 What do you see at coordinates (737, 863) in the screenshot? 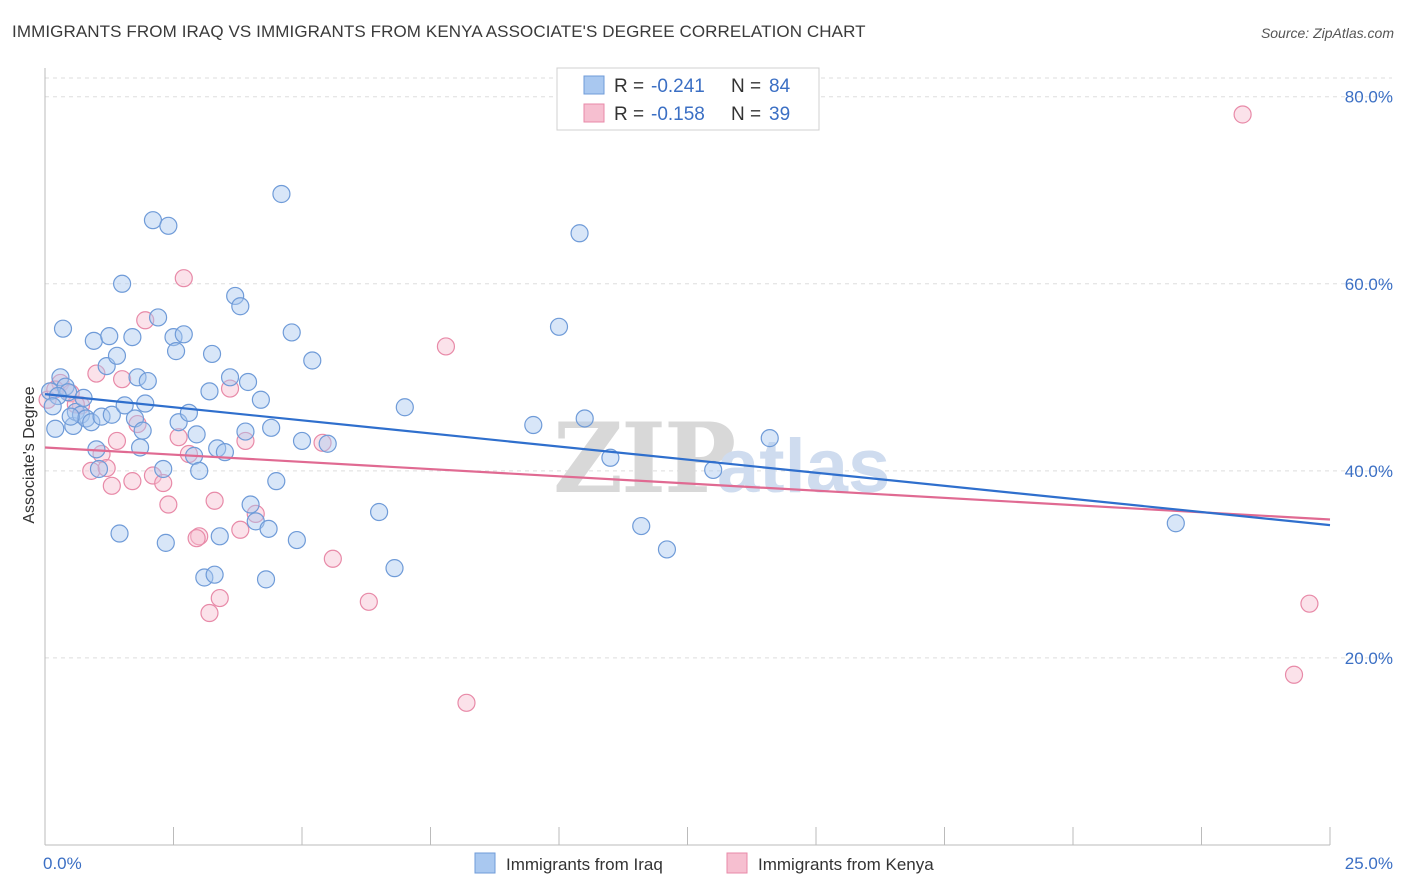
I see `bottom-legend-swatch-kenya` at bounding box center [737, 863].